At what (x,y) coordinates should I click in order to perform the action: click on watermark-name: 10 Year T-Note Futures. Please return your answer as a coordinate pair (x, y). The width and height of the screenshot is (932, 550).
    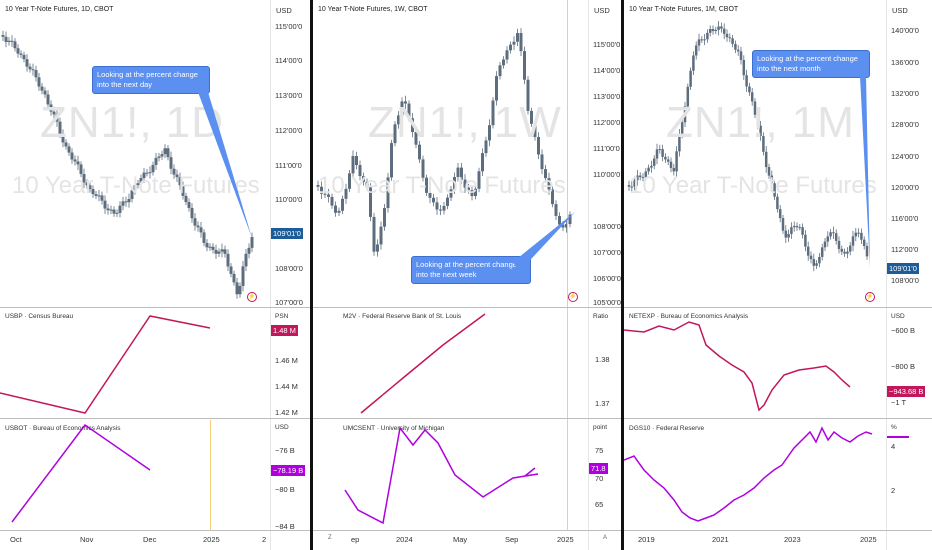
    Looking at the image, I should click on (442, 185).